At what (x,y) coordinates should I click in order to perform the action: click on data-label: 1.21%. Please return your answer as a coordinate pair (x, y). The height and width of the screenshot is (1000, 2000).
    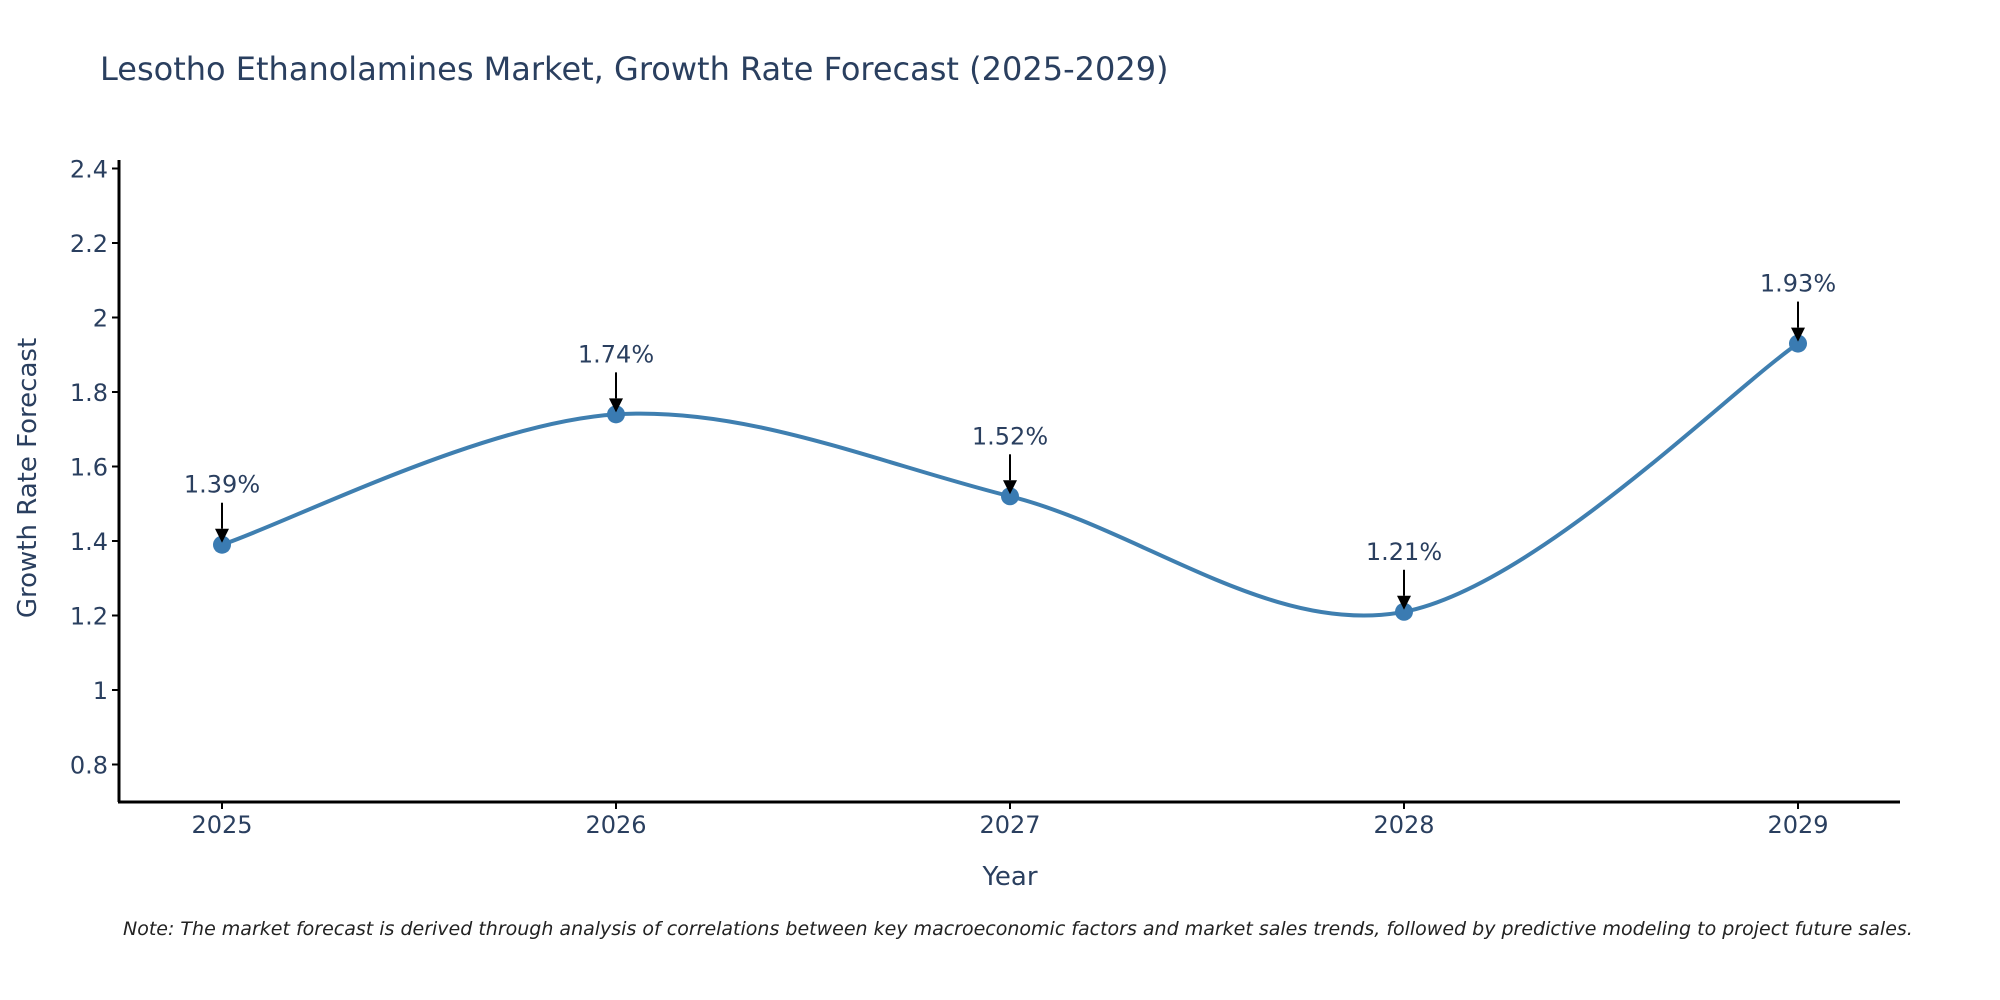
    Looking at the image, I should click on (1404, 552).